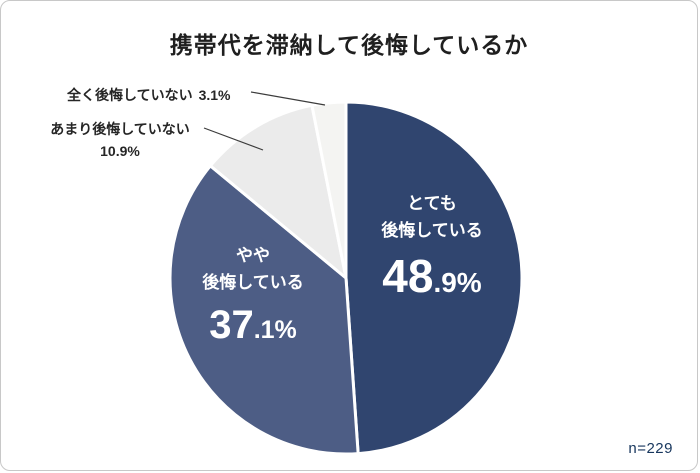 The image size is (700, 473). What do you see at coordinates (349, 45) in the screenshot?
I see `chart-title: 携帯代を滞納して後悔しているか` at bounding box center [349, 45].